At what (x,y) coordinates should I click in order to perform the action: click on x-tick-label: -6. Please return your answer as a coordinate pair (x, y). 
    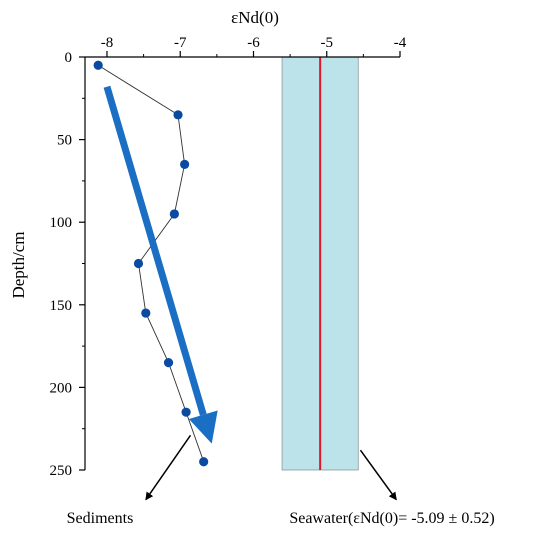
    Looking at the image, I should click on (253, 43).